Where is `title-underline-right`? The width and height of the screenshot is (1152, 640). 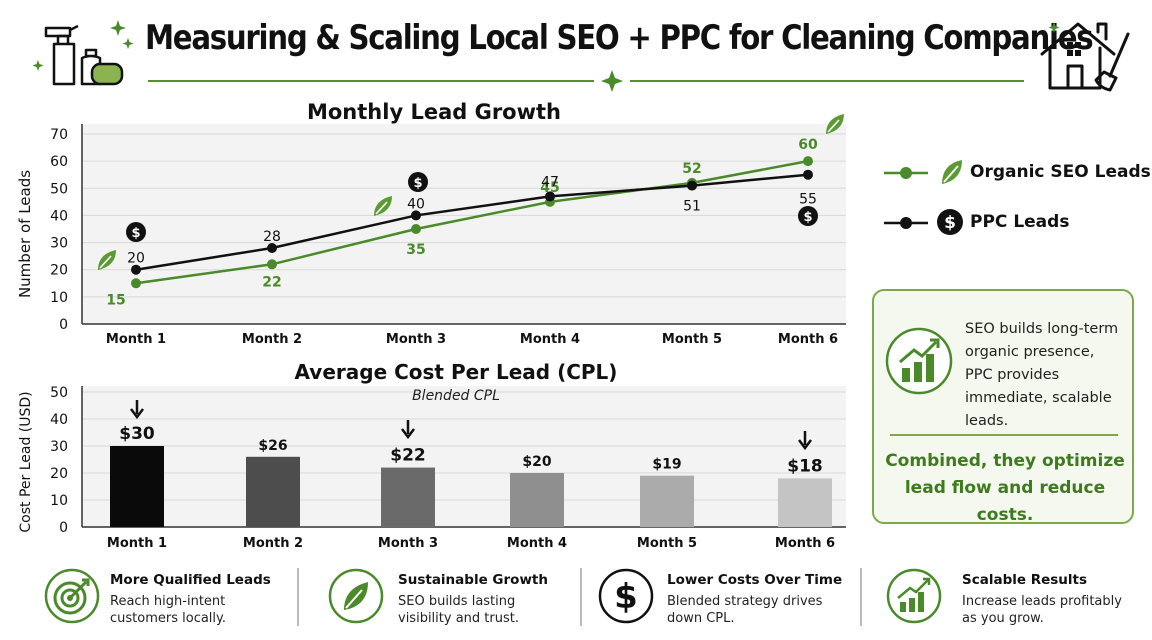
title-underline-right is located at coordinates (827, 81).